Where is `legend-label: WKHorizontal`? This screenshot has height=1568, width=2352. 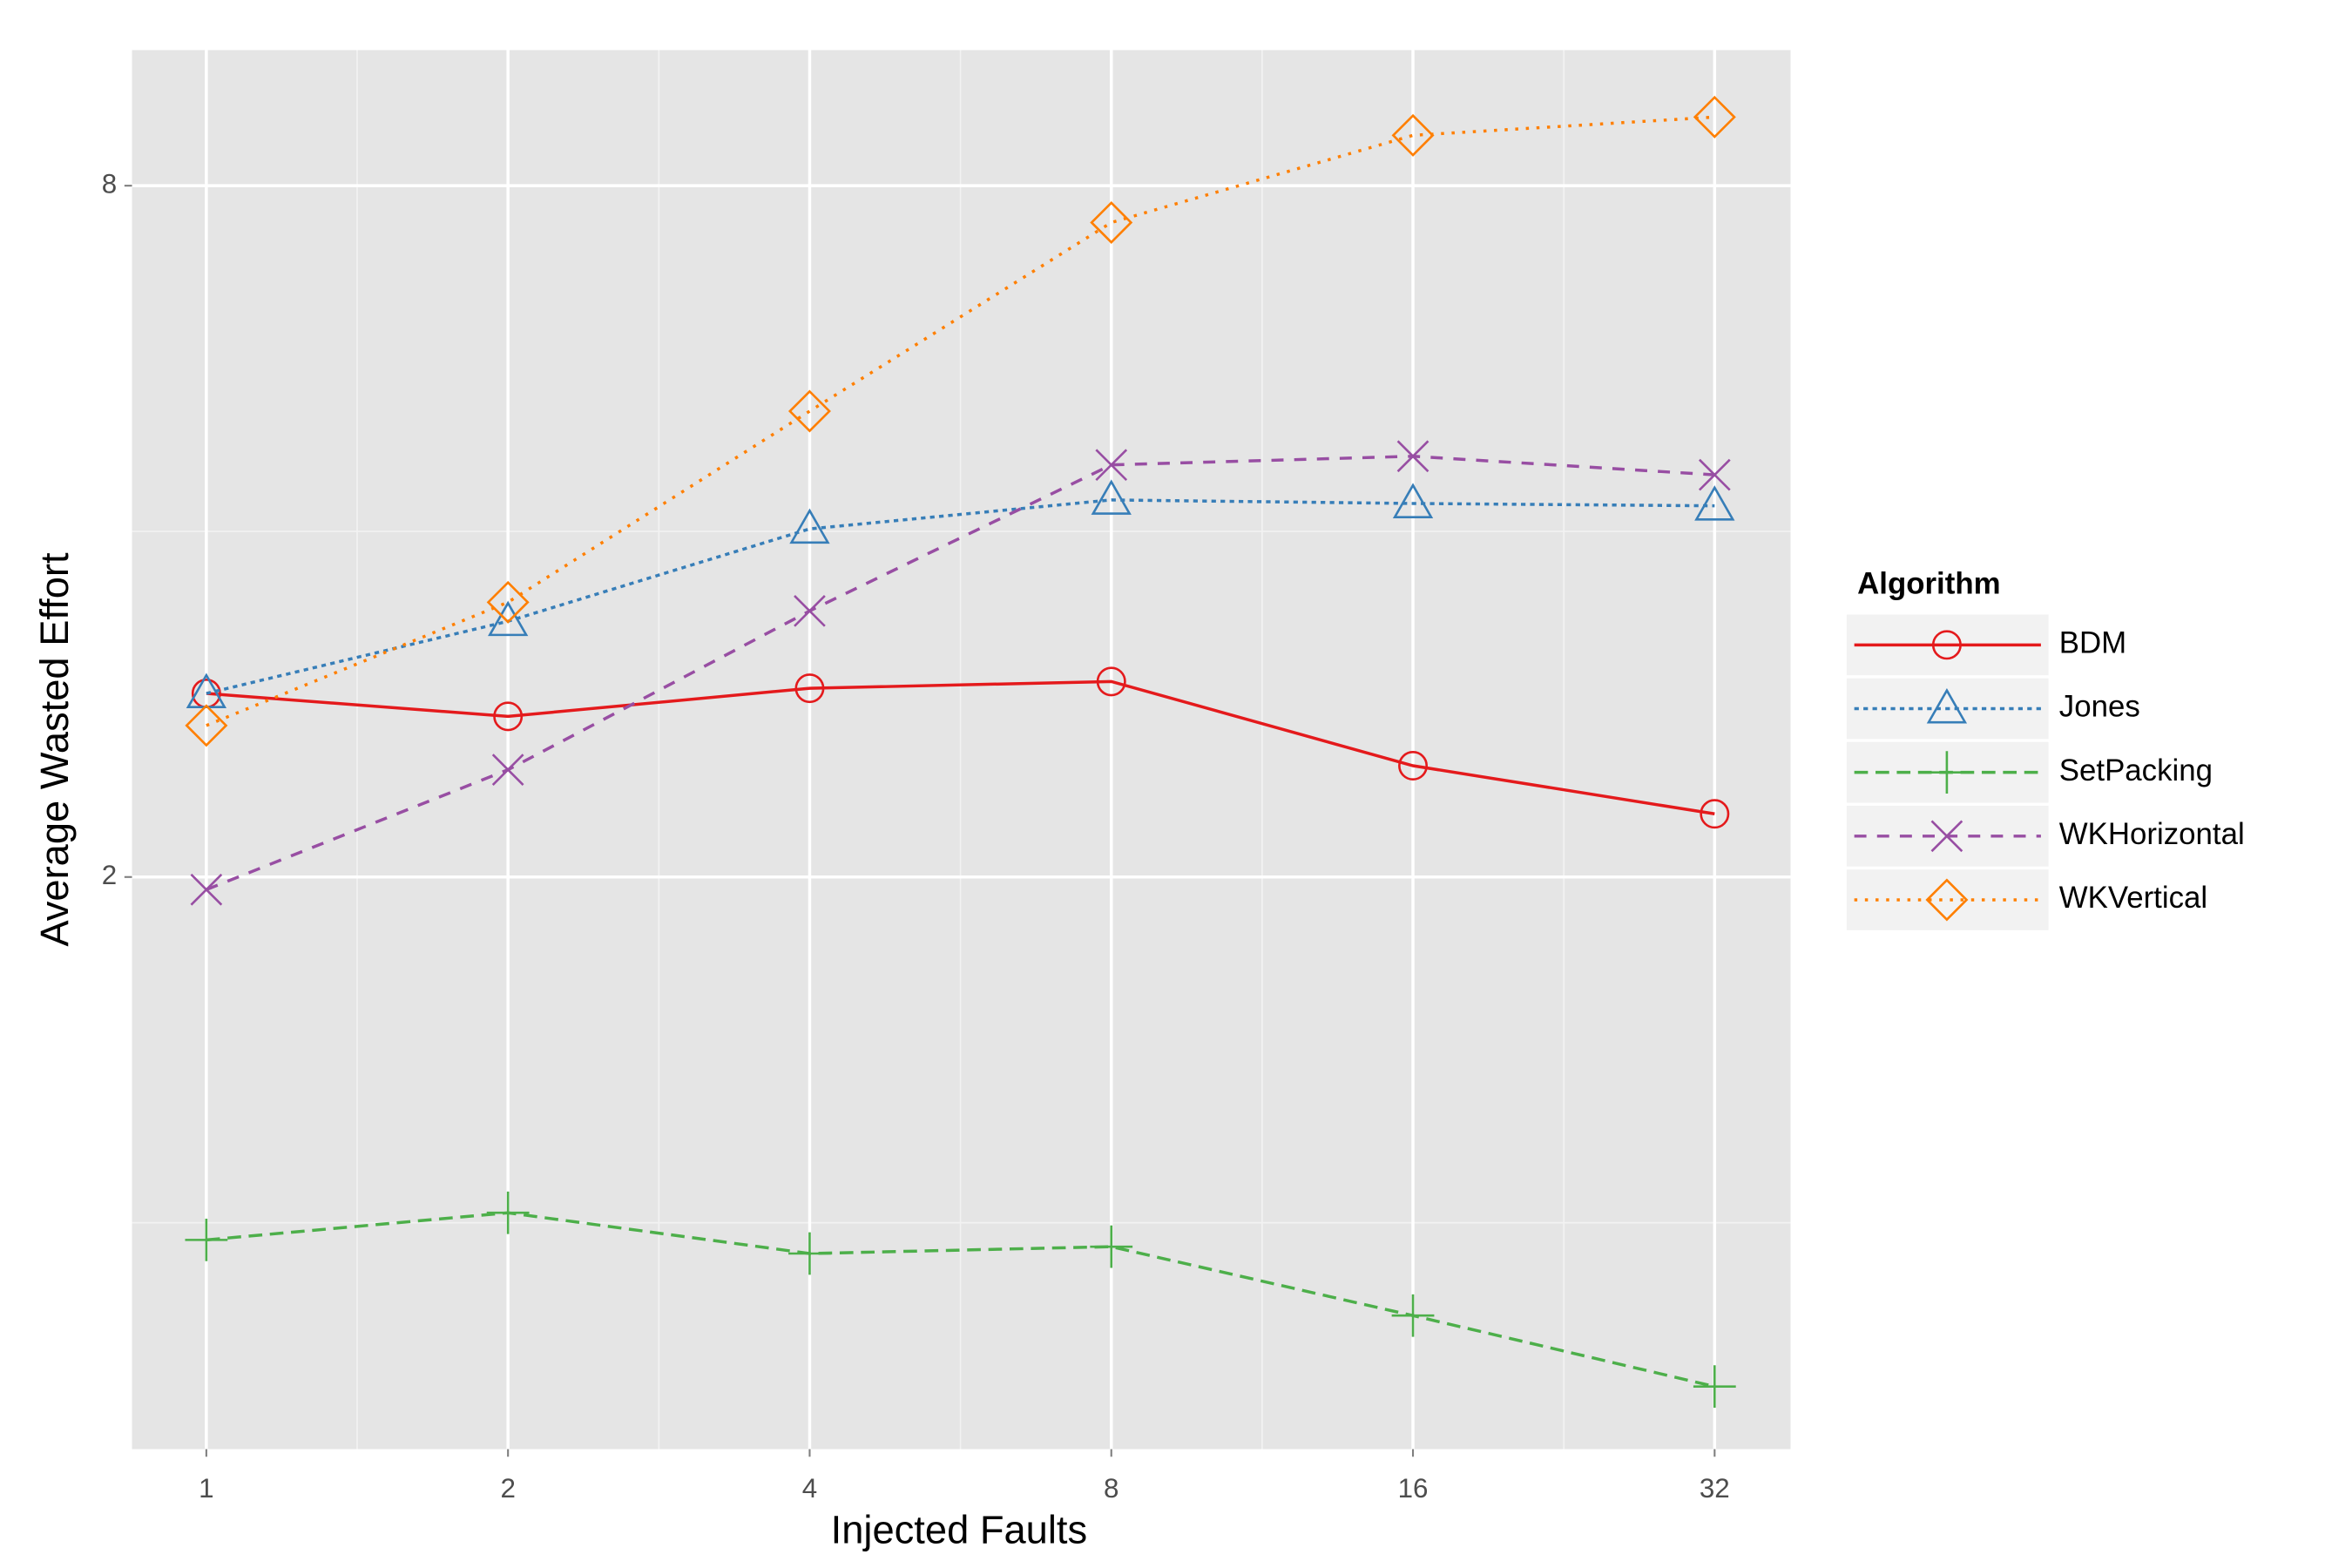
legend-label: WKHorizontal is located at coordinates (2152, 834).